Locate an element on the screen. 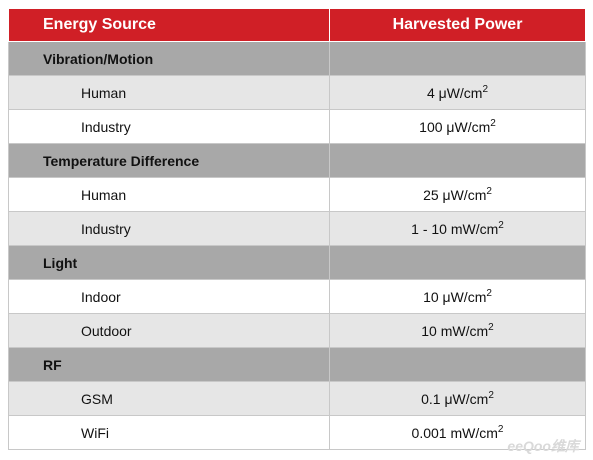 The height and width of the screenshot is (460, 593). group-label: Light is located at coordinates (169, 262).